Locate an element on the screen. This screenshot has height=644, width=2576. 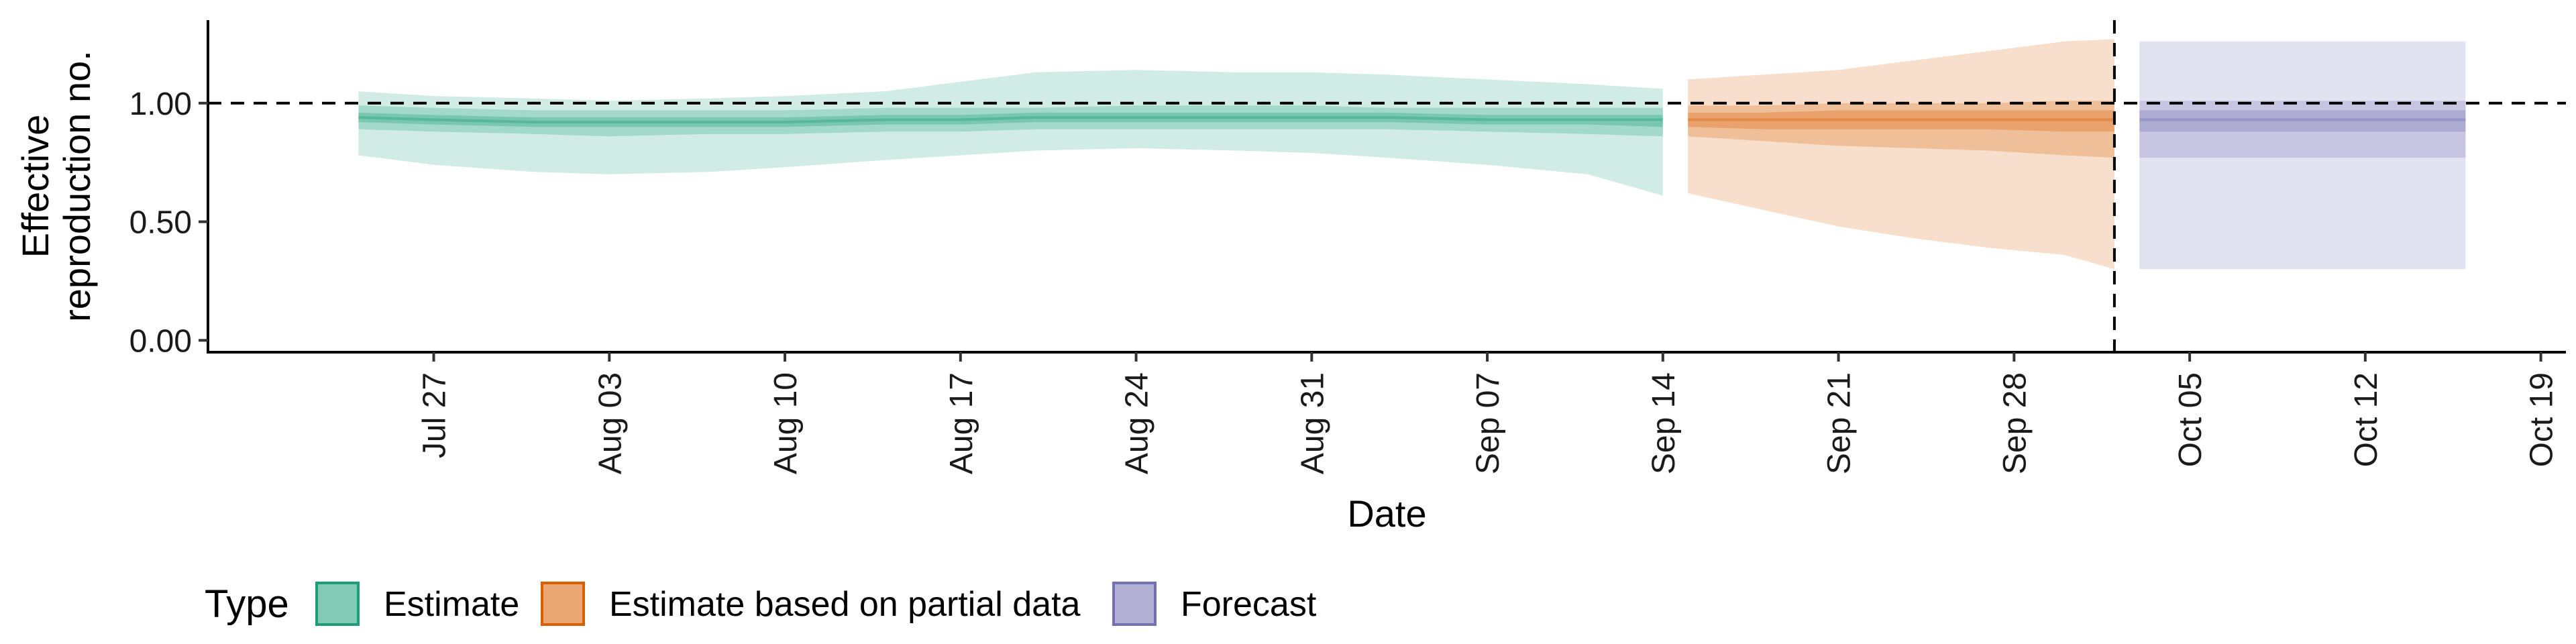
y-tick-label: 0.50 is located at coordinates (160, 223).